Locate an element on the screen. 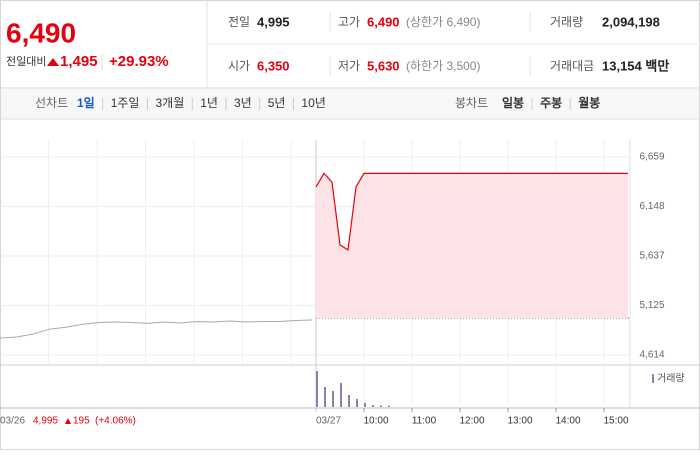  tab: 1일 is located at coordinates (86, 103).